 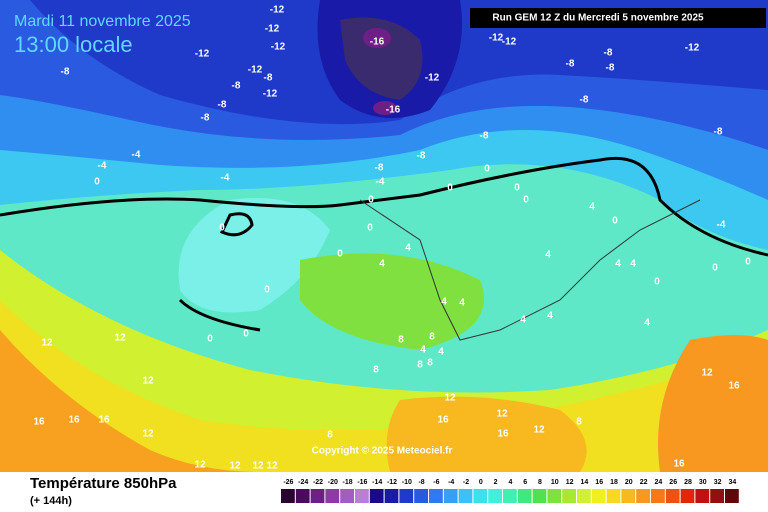 What do you see at coordinates (555, 482) in the screenshot?
I see `legend-label: 10` at bounding box center [555, 482].